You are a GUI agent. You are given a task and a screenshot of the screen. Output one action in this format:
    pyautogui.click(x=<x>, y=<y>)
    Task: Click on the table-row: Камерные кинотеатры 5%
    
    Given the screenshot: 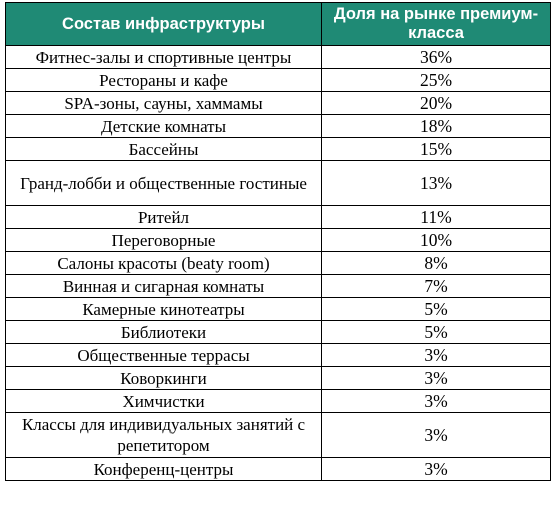 What is the action you would take?
    pyautogui.click(x=278, y=309)
    